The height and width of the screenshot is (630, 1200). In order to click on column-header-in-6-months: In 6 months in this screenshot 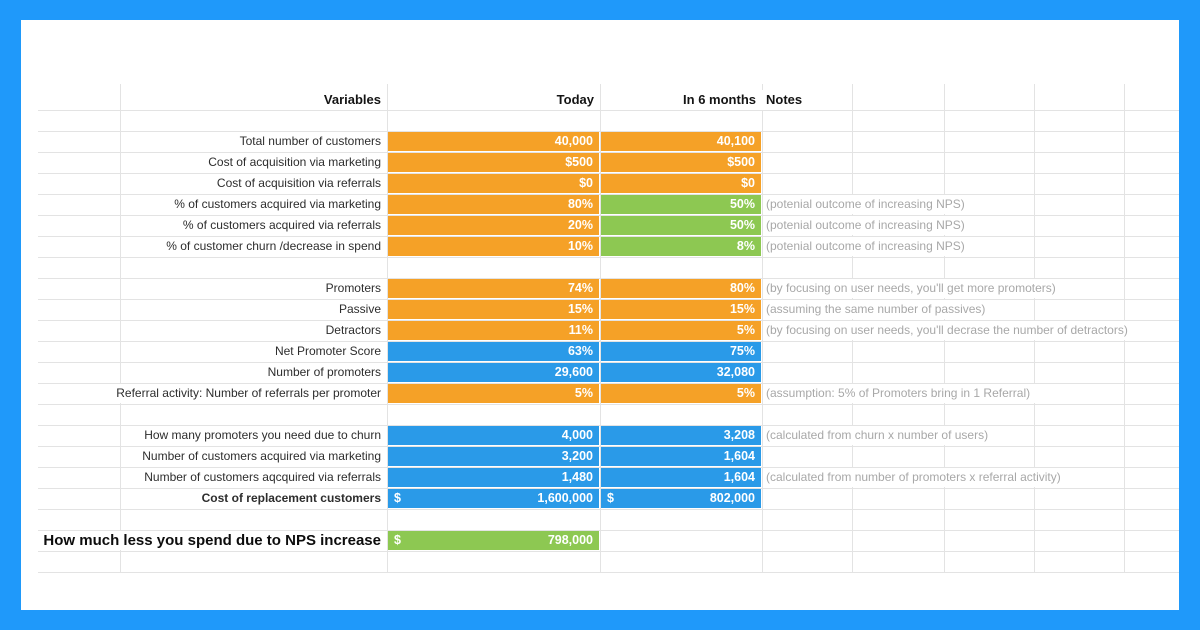, I will do `click(719, 100)`.